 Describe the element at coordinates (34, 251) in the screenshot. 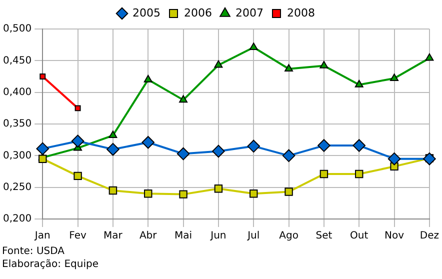

I see `source-note: Fonte: USDA` at that location.